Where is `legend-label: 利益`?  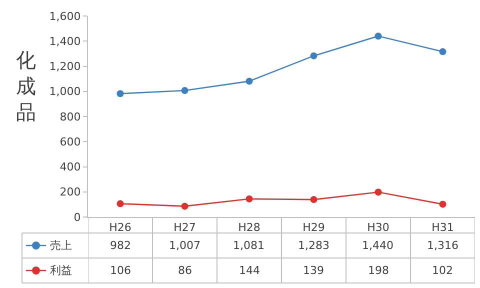
legend-label: 利益 is located at coordinates (61, 270).